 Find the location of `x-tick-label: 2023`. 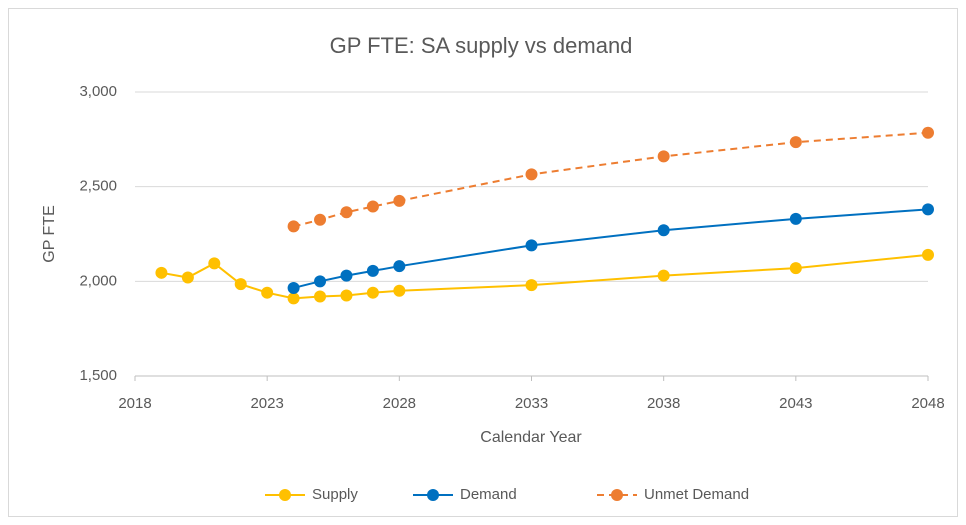

x-tick-label: 2023 is located at coordinates (266, 403).